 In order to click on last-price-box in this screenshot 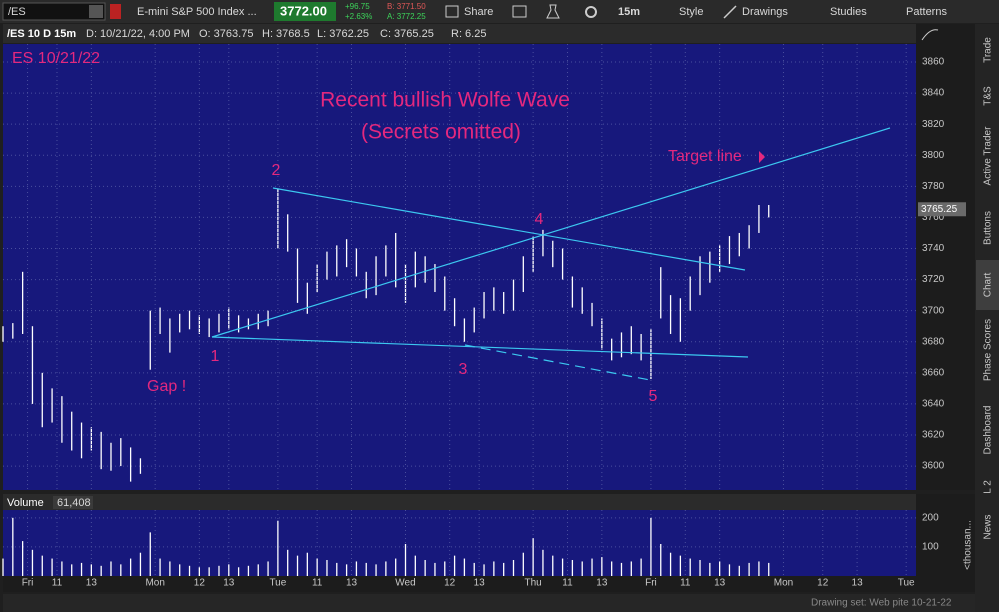, I will do `click(942, 209)`.